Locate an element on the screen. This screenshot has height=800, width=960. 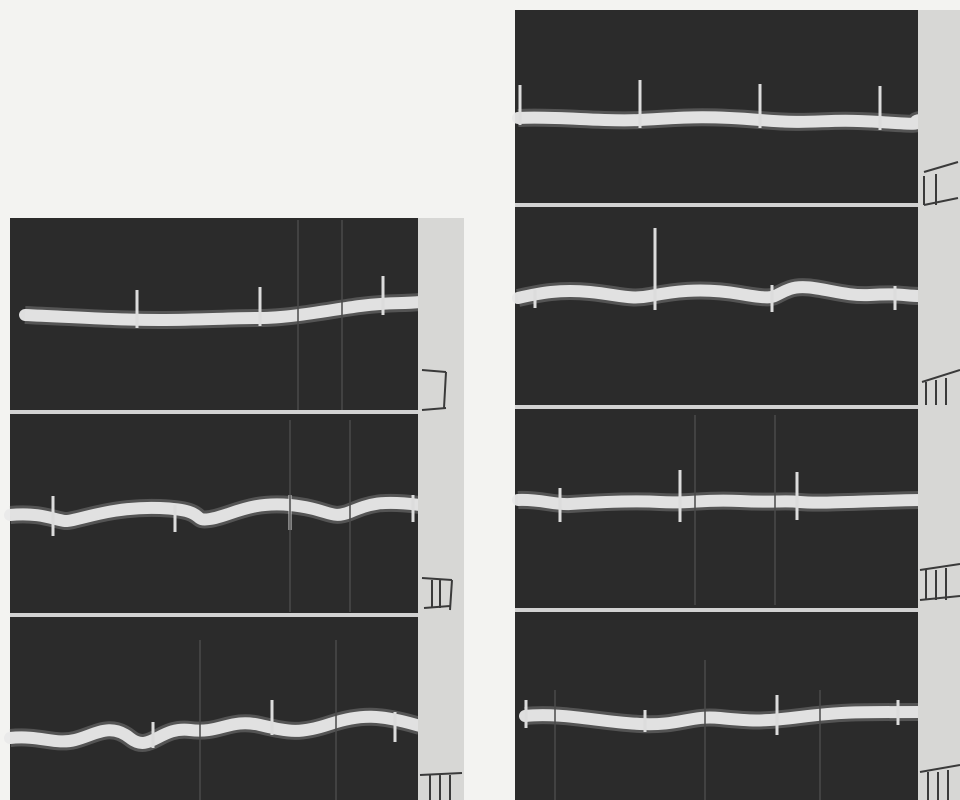
right-lead-strip is located at coordinates (939, 405).